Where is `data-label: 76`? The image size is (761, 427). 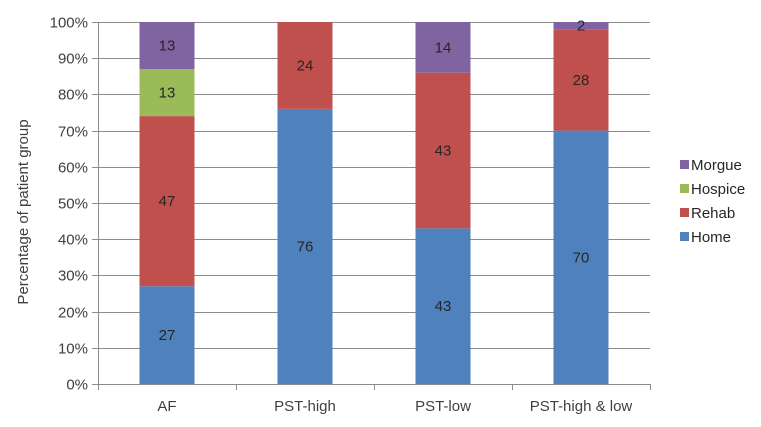
data-label: 76 is located at coordinates (305, 246).